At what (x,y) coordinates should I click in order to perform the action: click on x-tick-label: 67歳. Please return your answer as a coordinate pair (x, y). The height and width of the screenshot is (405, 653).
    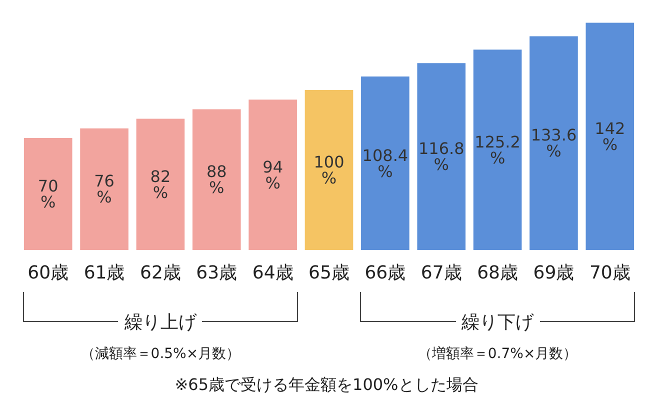
    Looking at the image, I should click on (441, 273).